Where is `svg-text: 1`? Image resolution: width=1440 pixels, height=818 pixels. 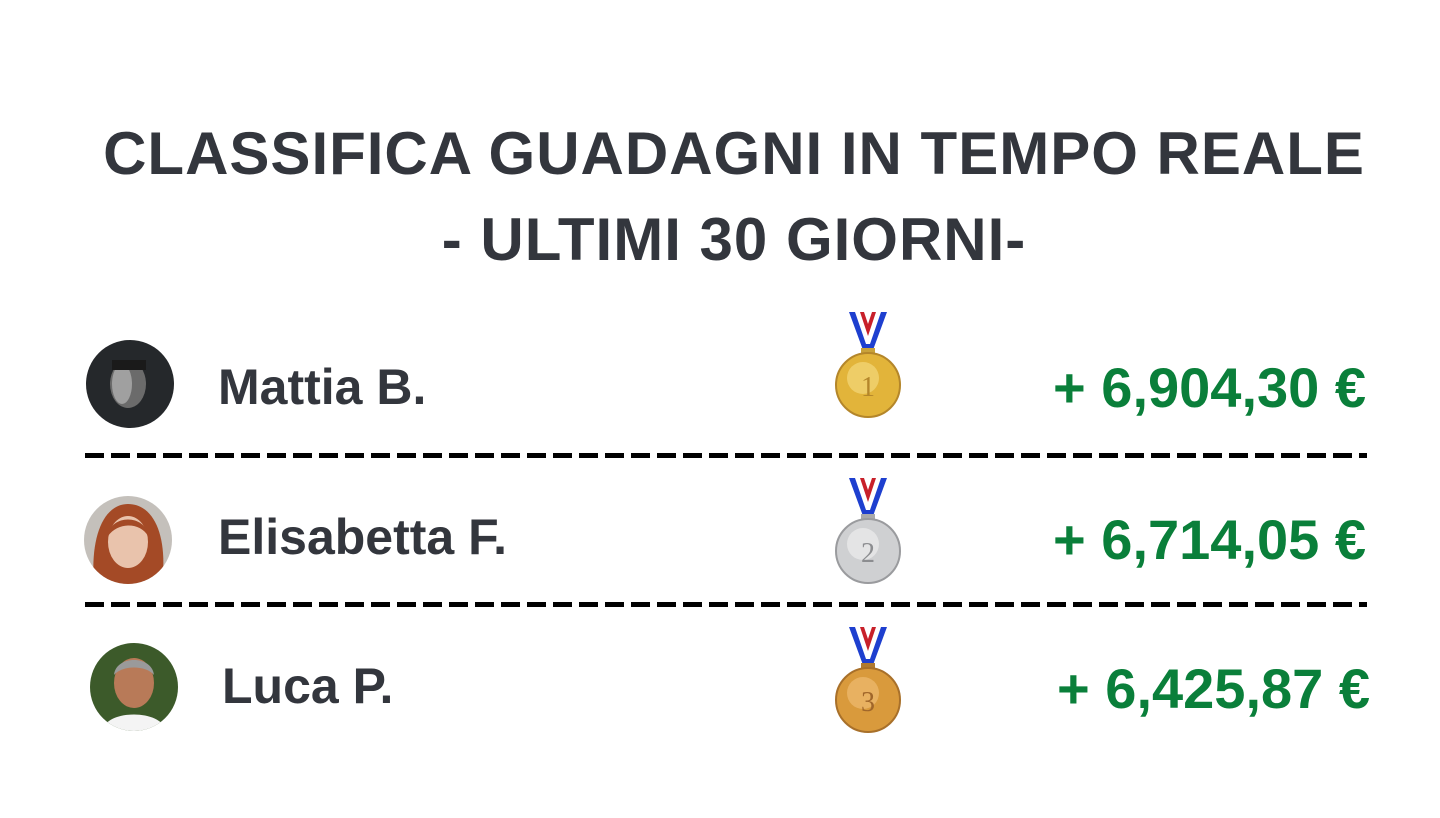
svg-text: 1 is located at coordinates (868, 387).